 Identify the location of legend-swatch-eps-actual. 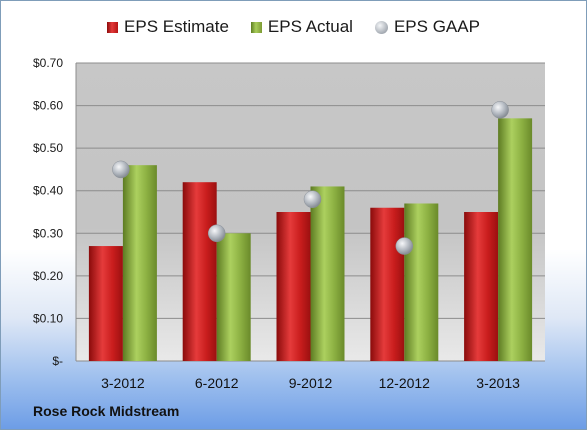
(256, 27).